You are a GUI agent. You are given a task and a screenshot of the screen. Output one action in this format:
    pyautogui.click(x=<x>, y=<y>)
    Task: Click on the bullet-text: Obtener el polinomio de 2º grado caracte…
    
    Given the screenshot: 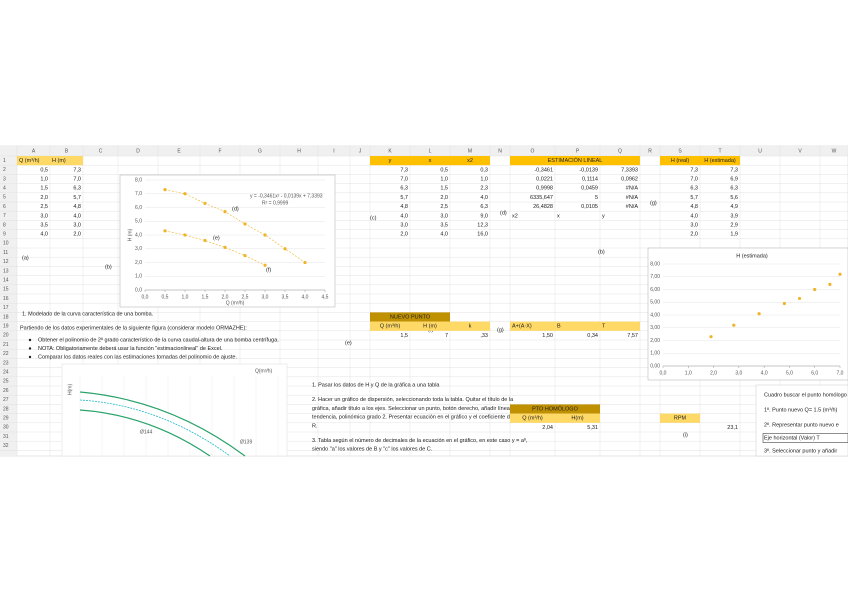 What is the action you would take?
    pyautogui.click(x=158, y=339)
    